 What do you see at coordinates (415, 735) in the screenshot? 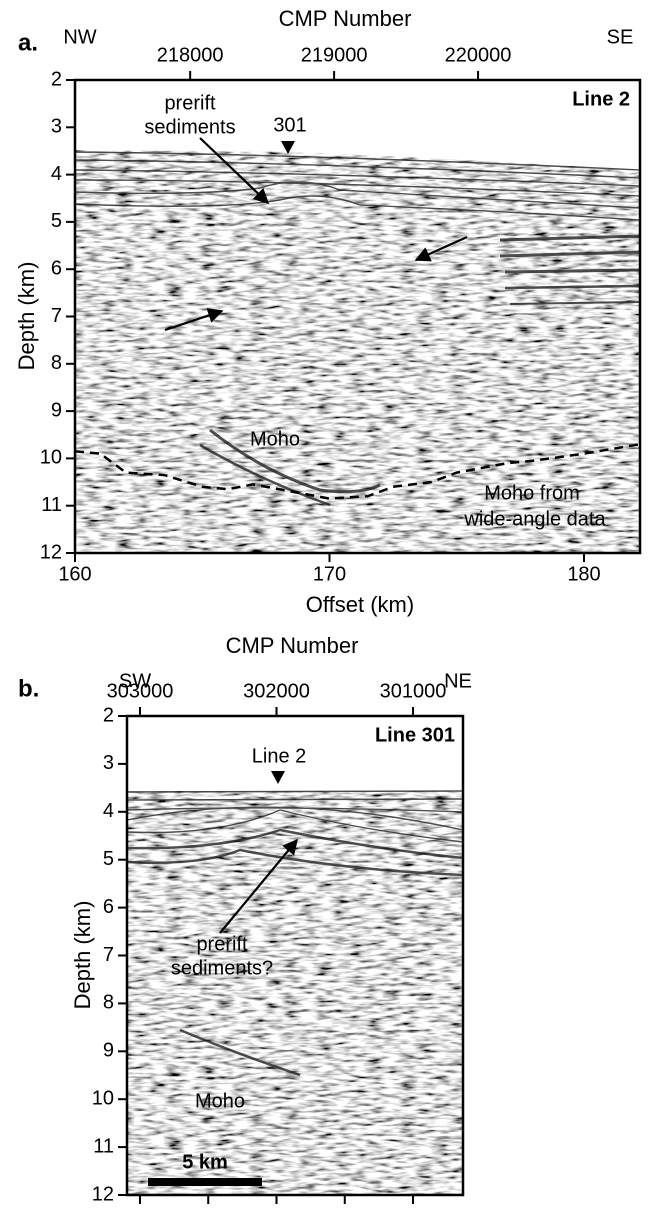
I see `line-label: Line 301` at bounding box center [415, 735].